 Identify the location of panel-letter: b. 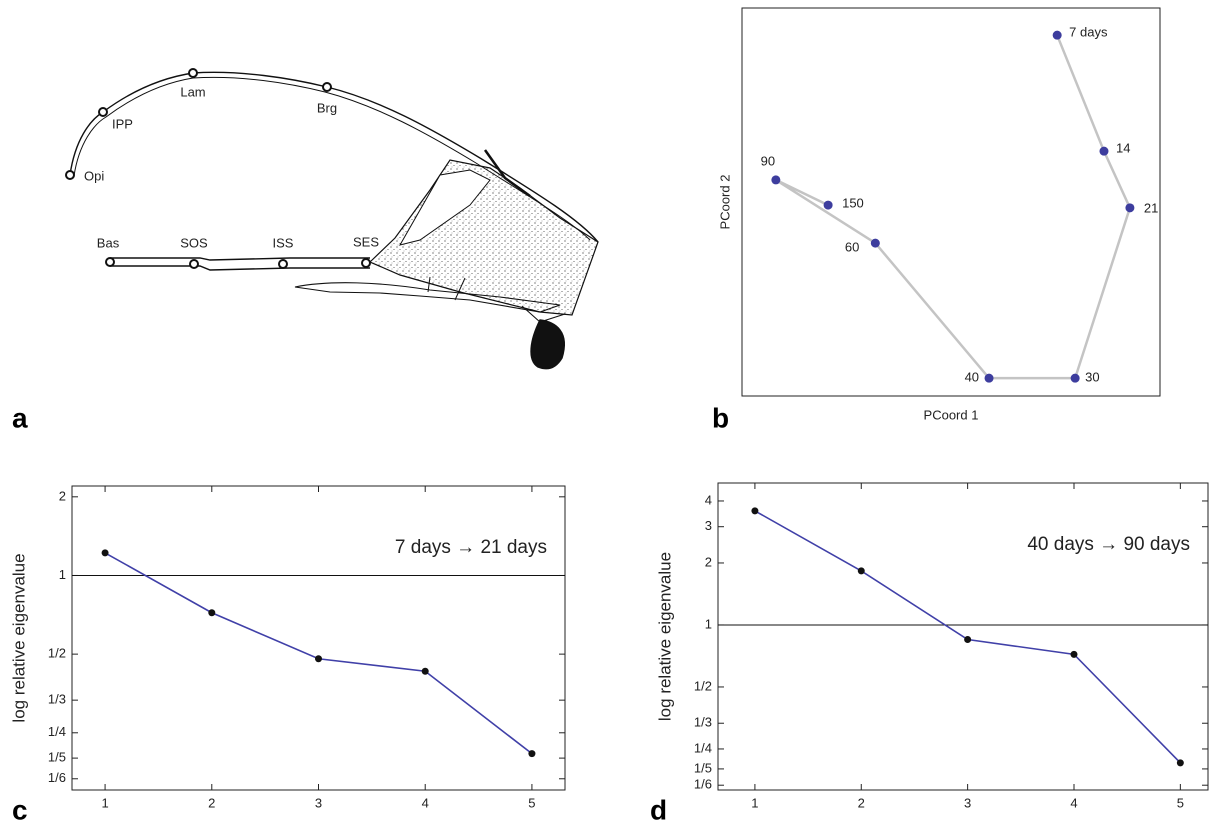
(720, 417).